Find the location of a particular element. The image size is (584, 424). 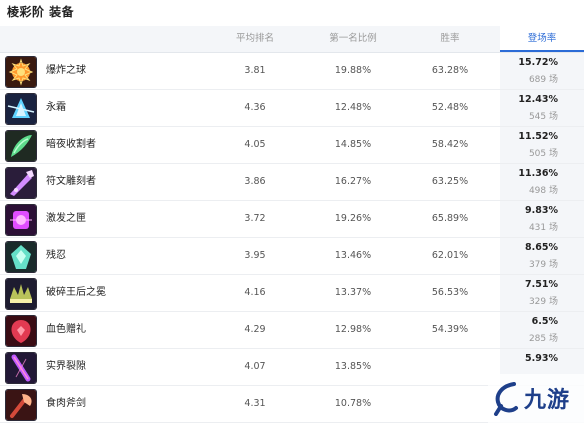

table-row: 暗夜收割者 4.05 14.85% 58.42% 11.52% 505 场 is located at coordinates (292, 145).